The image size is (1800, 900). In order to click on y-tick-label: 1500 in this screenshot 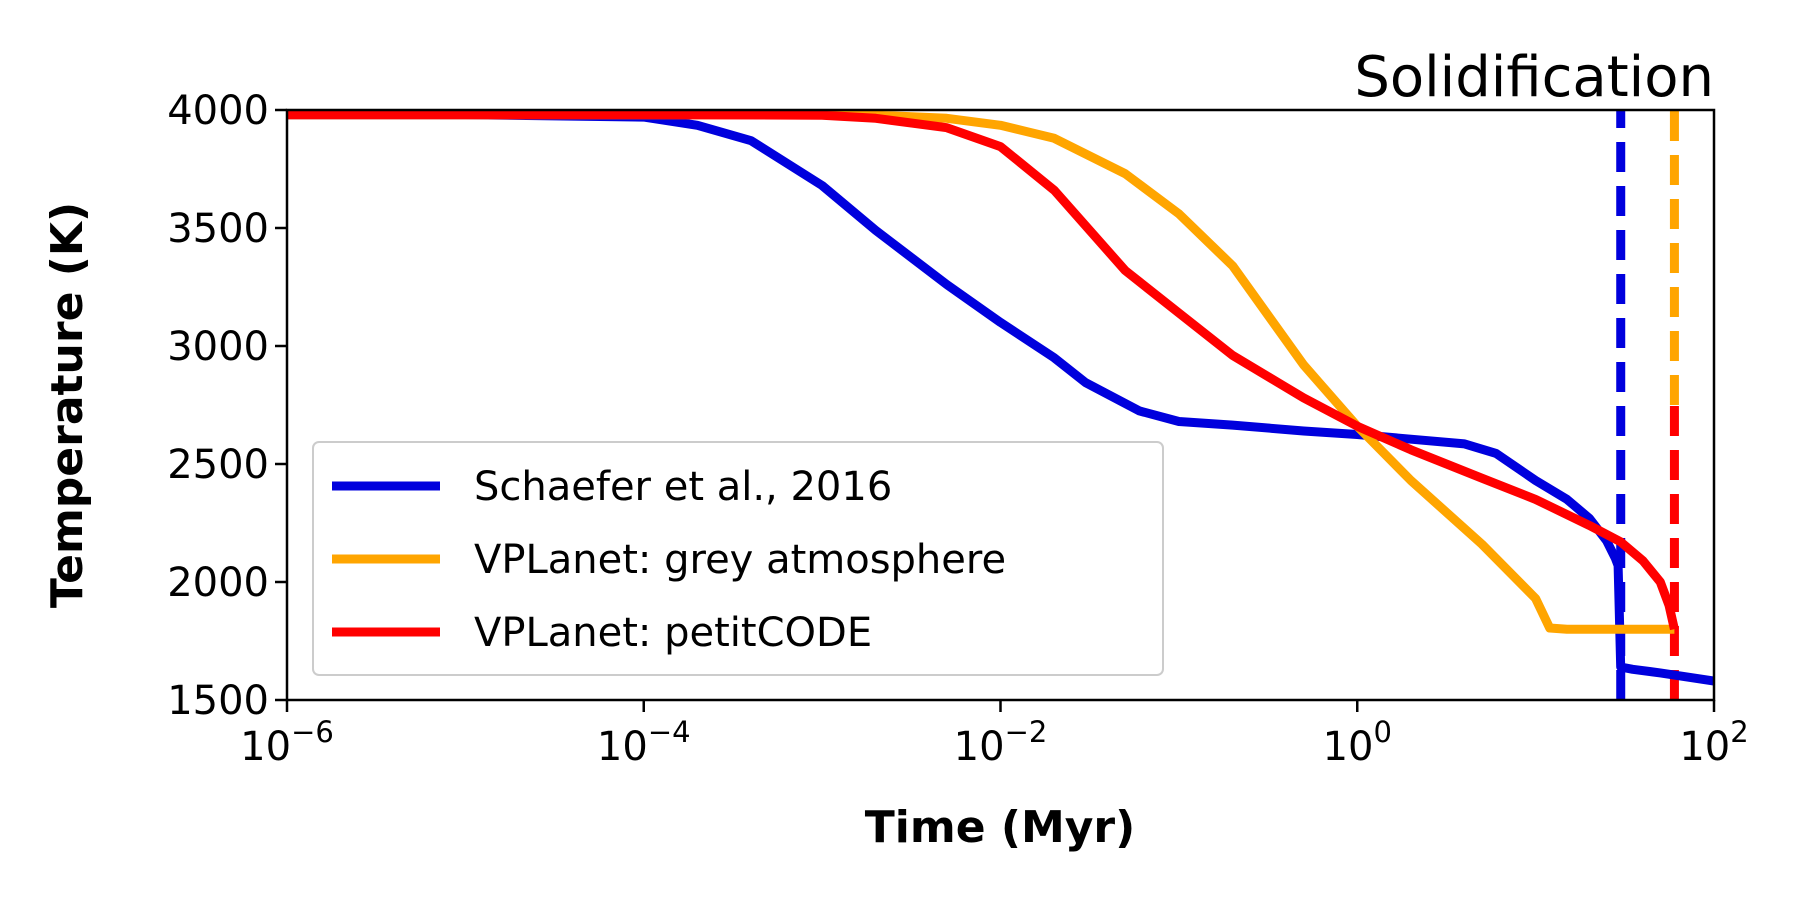, I will do `click(218, 701)`.